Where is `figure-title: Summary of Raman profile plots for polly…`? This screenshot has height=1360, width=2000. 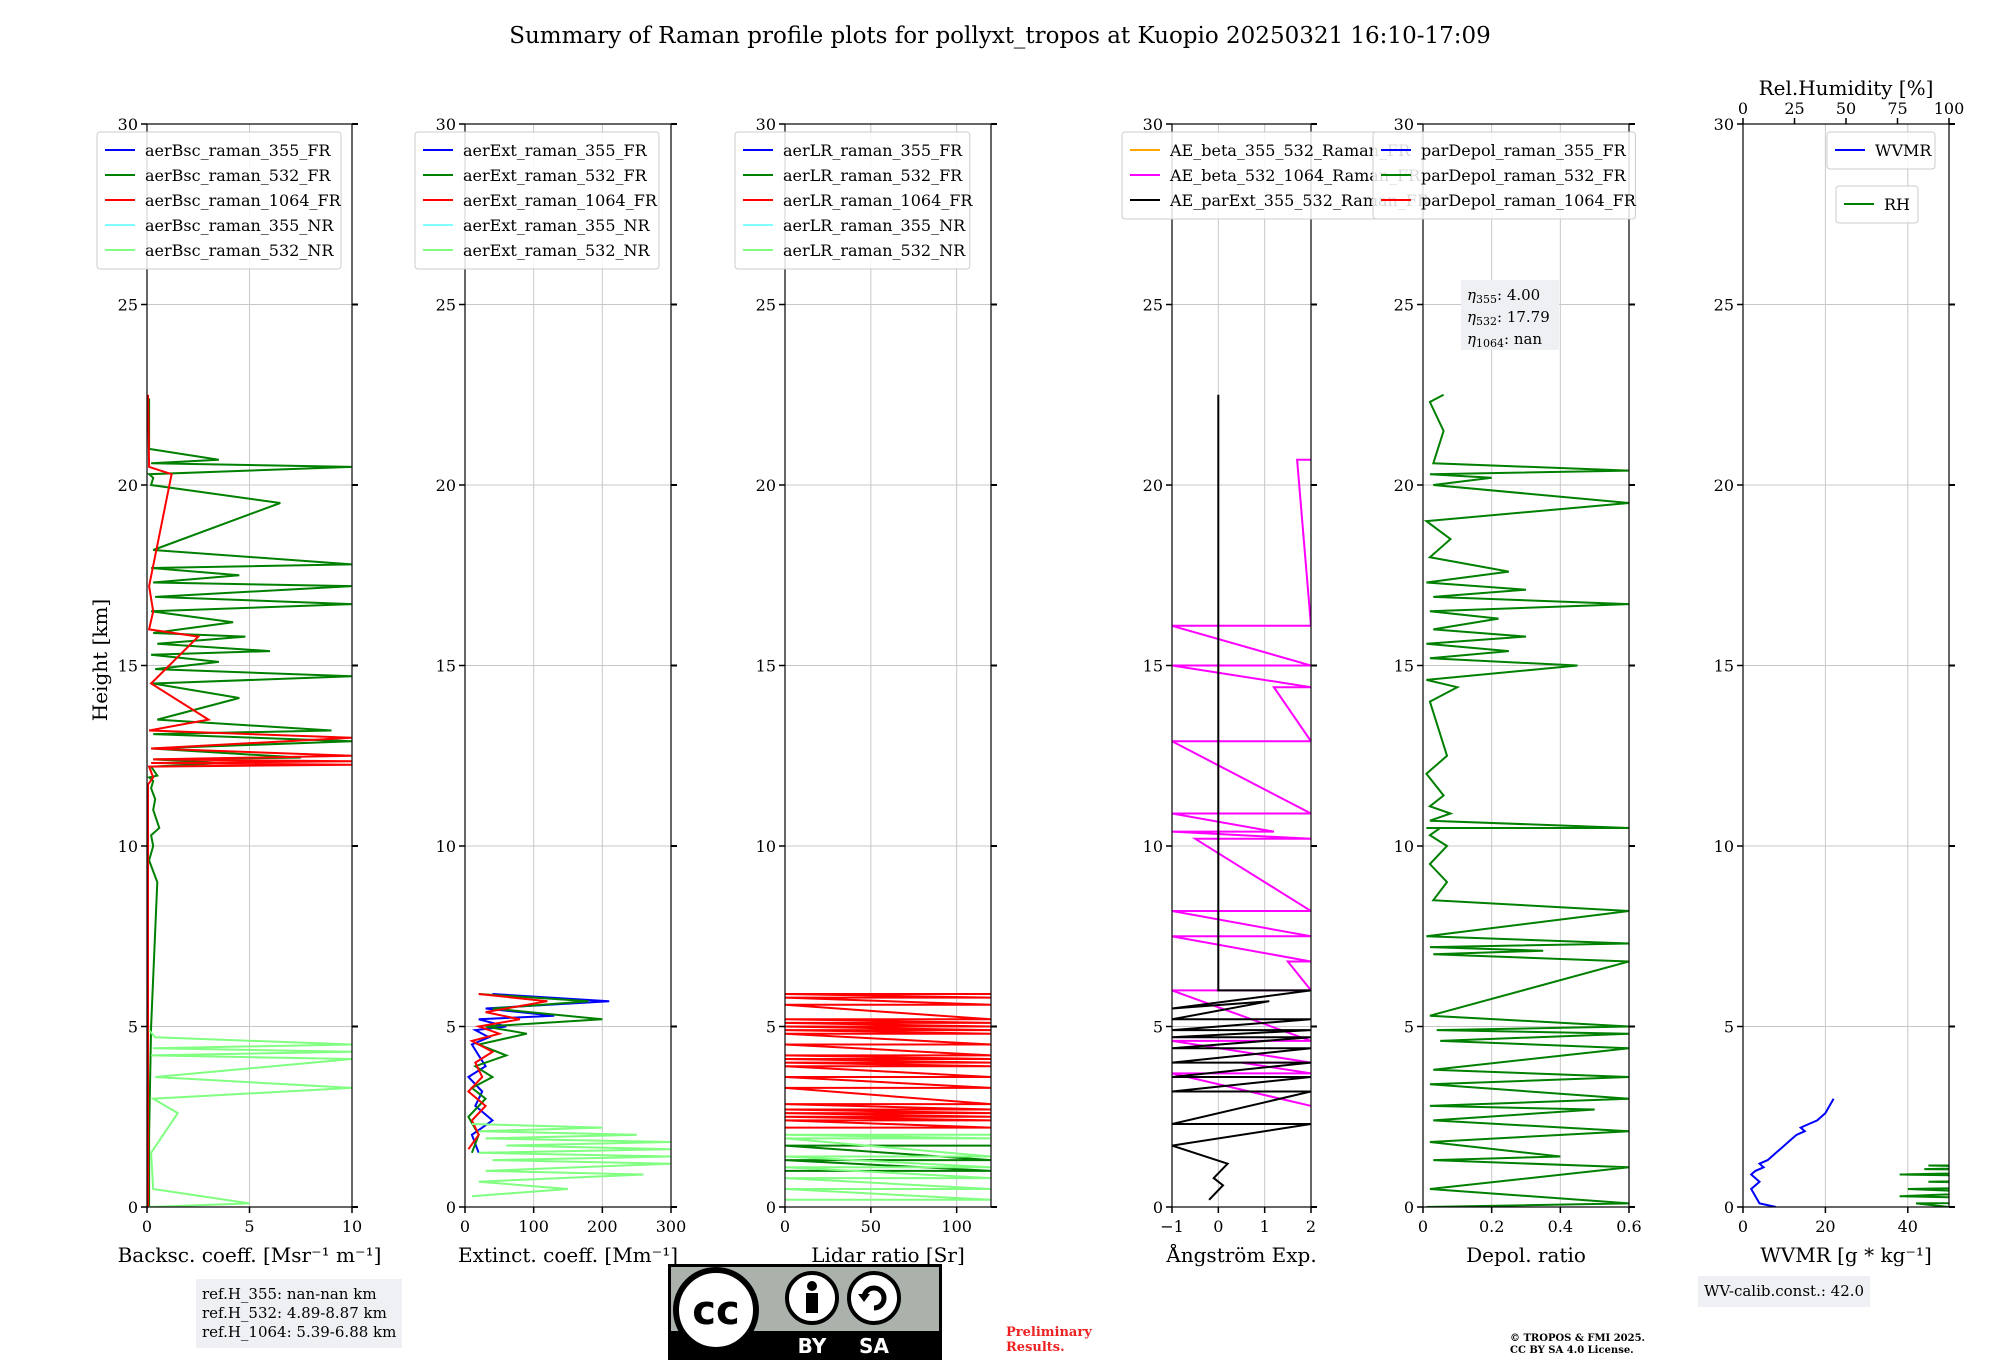 figure-title: Summary of Raman profile plots for polly… is located at coordinates (1000, 36).